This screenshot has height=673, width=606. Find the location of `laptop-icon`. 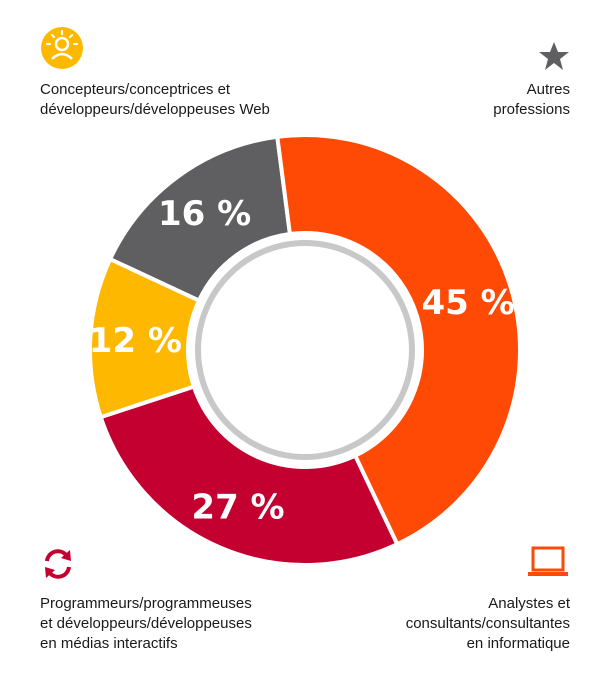

laptop-icon is located at coordinates (548, 562).